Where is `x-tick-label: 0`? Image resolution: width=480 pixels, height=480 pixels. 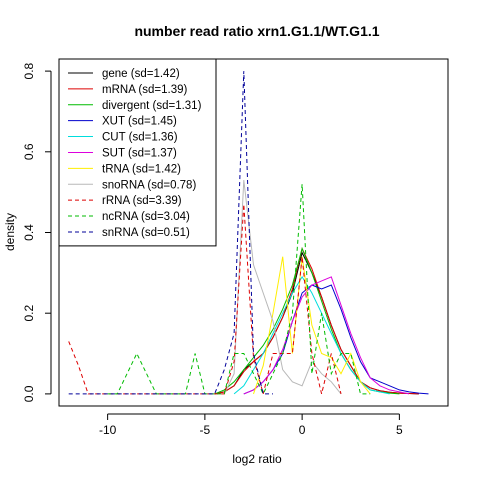
x-tick-label: 0 is located at coordinates (302, 430).